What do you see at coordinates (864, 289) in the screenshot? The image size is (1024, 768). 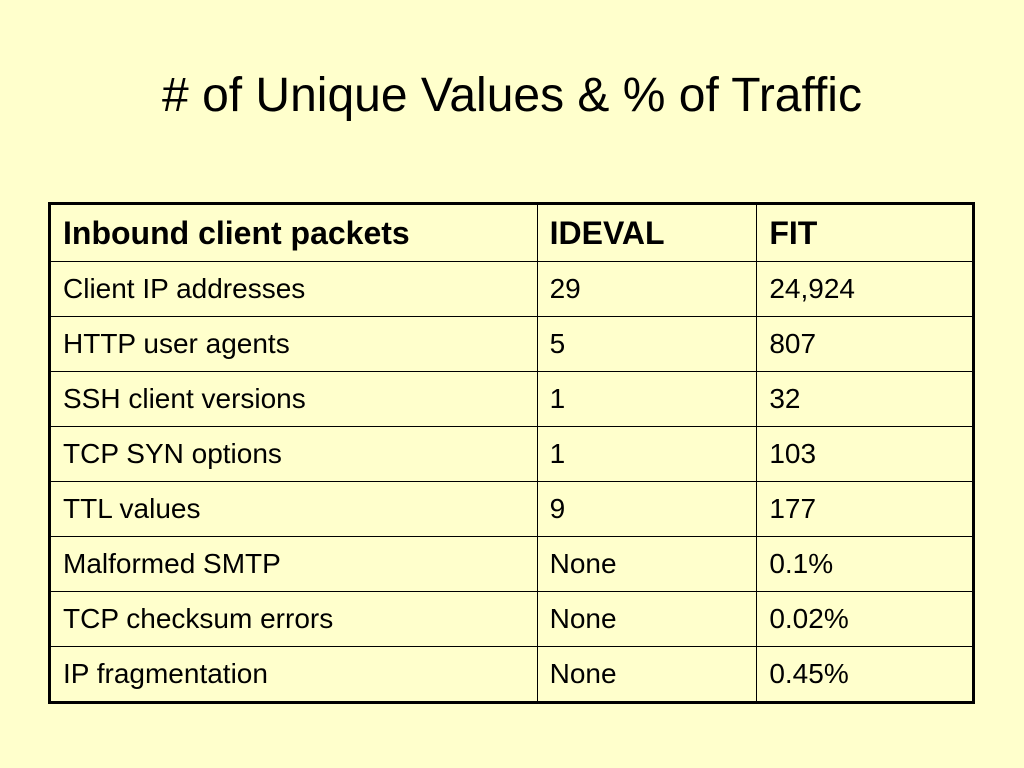 I see `fit-value-cell: 24,924` at bounding box center [864, 289].